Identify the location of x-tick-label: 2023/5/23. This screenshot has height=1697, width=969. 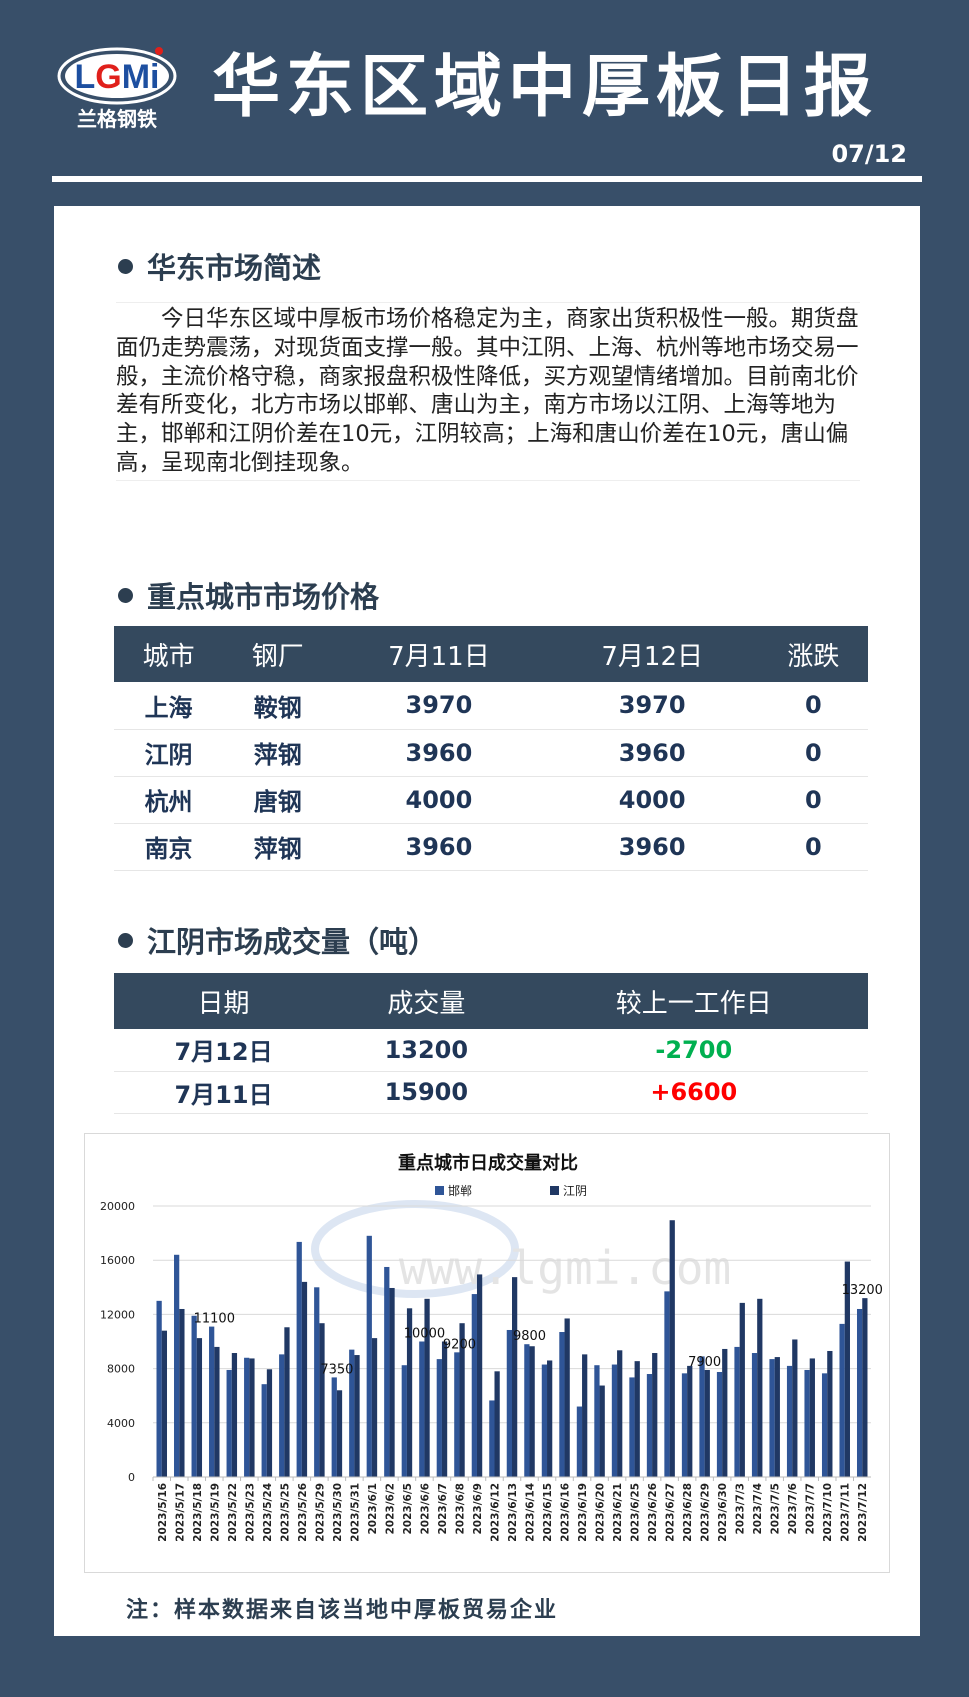
(250, 1512).